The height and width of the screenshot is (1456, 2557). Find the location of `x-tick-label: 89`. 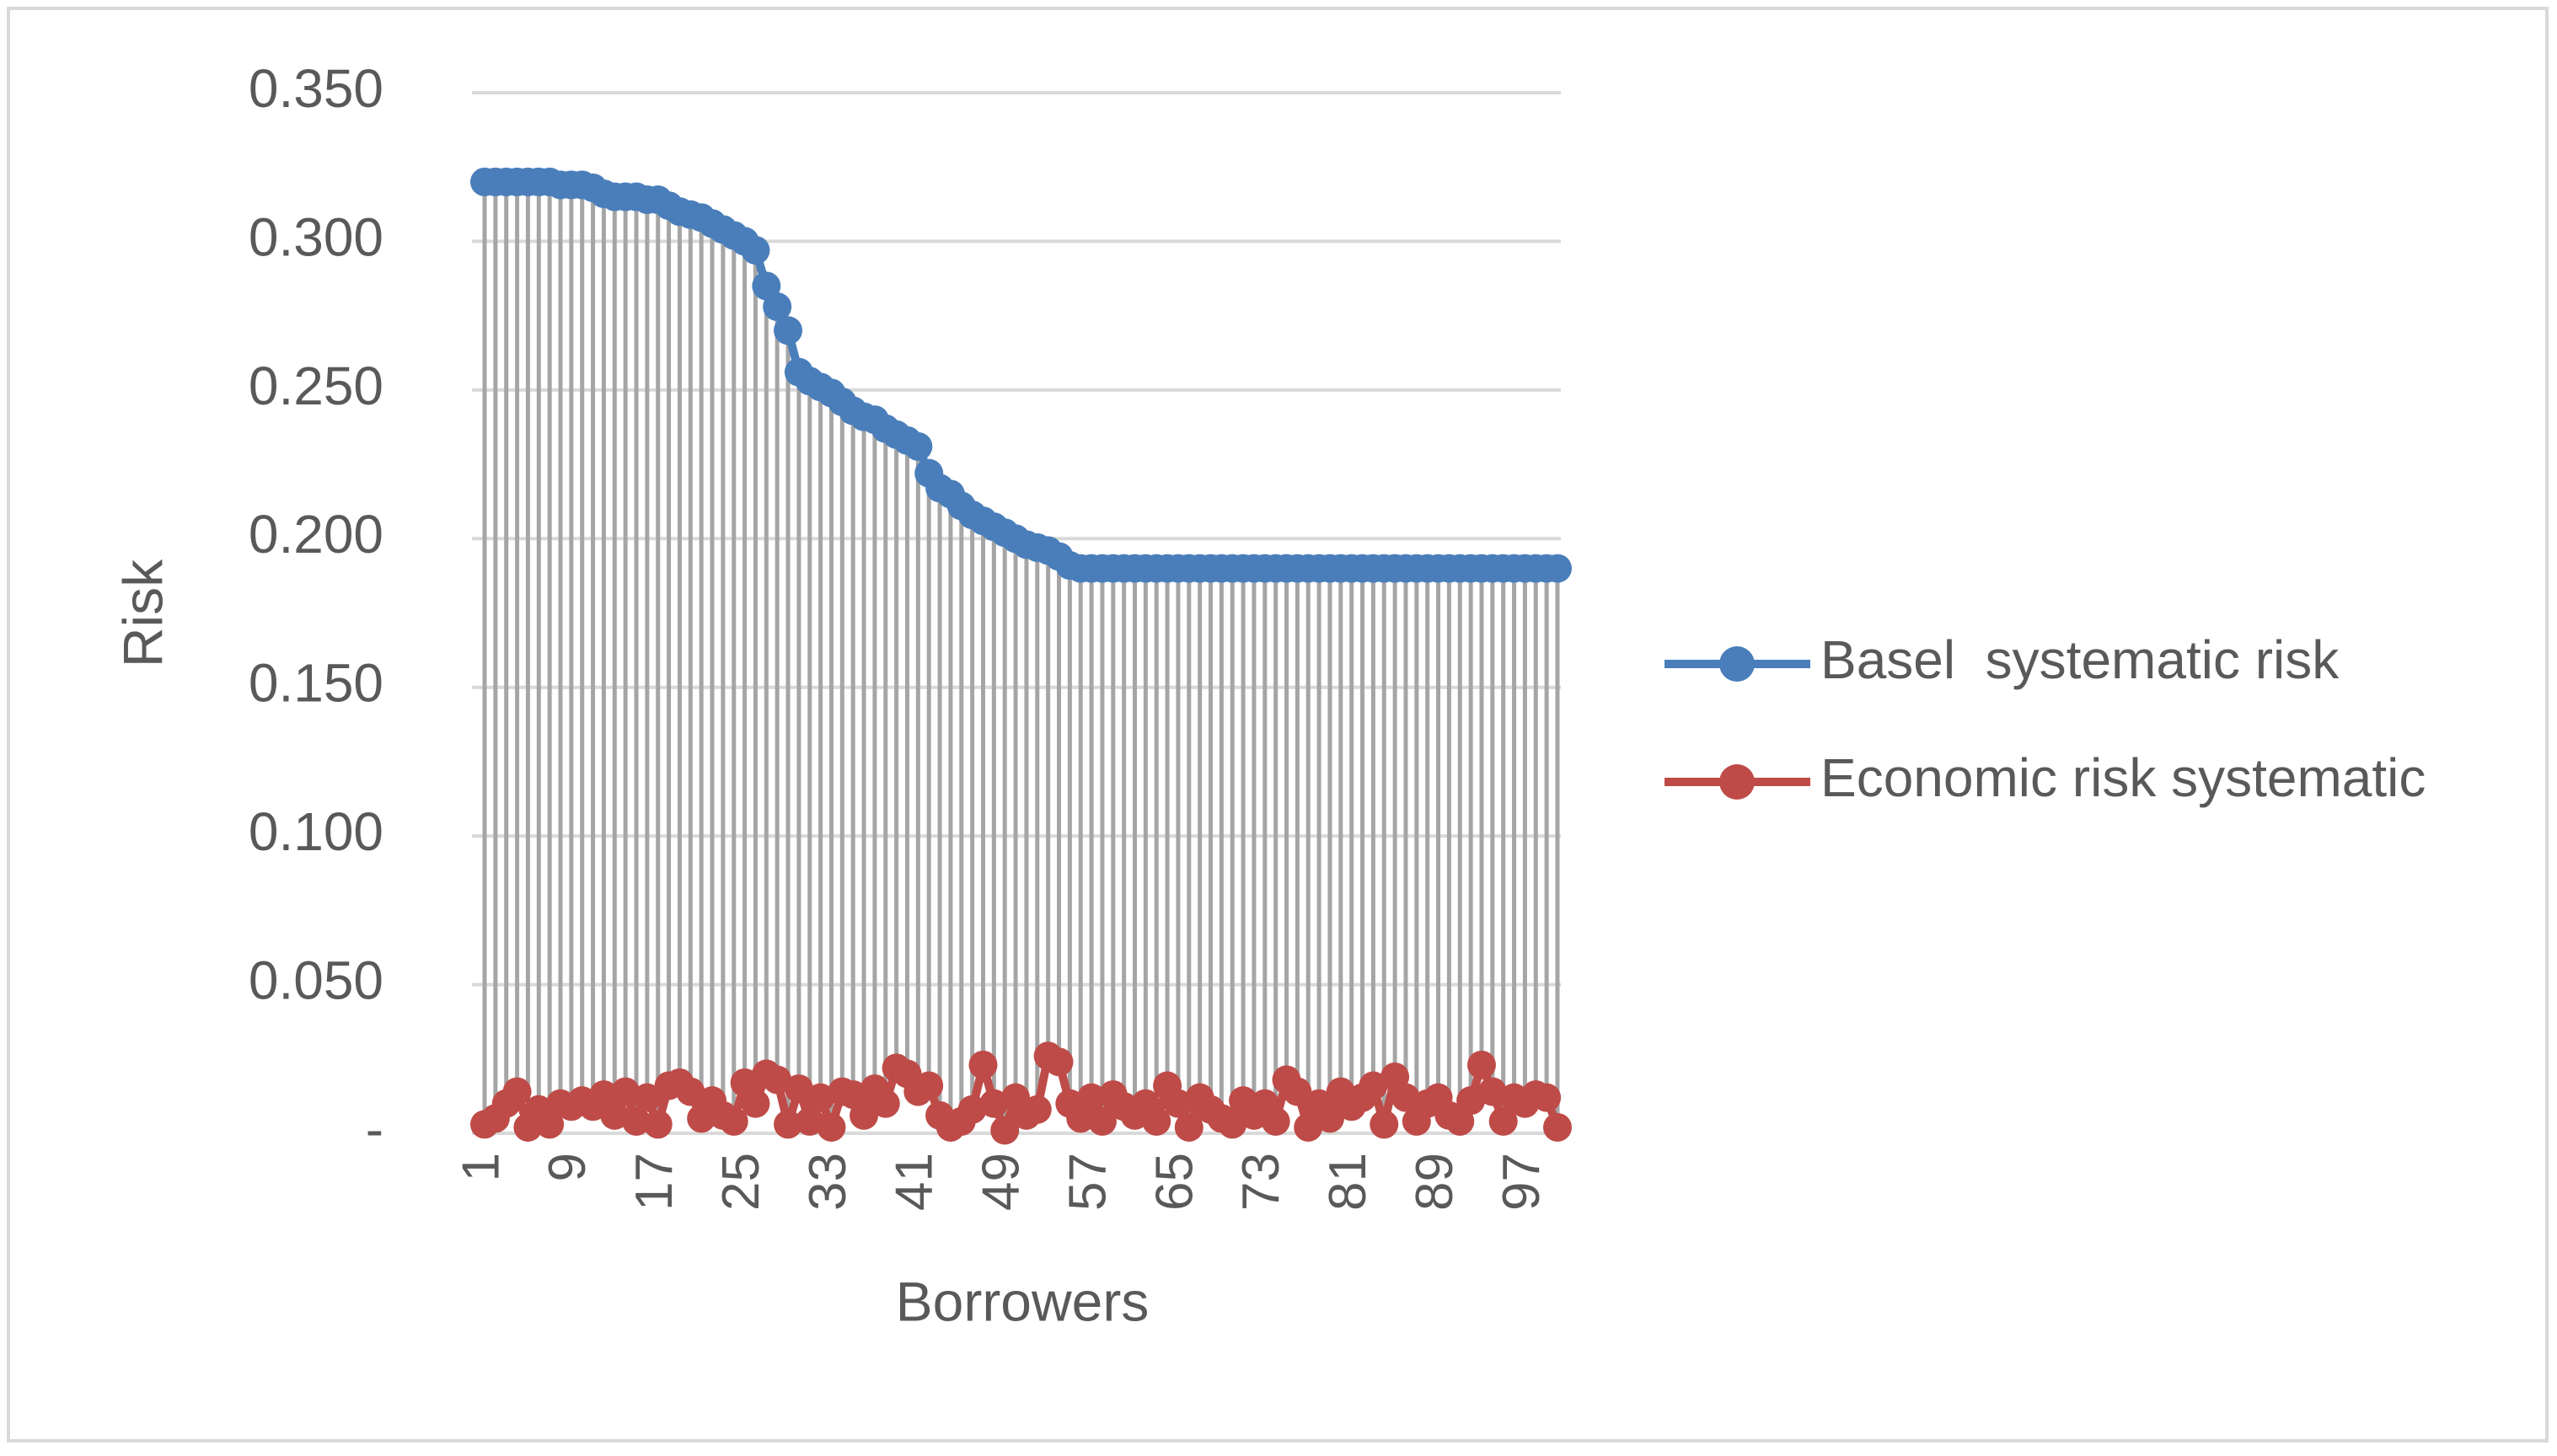

x-tick-label: 89 is located at coordinates (1435, 1182).